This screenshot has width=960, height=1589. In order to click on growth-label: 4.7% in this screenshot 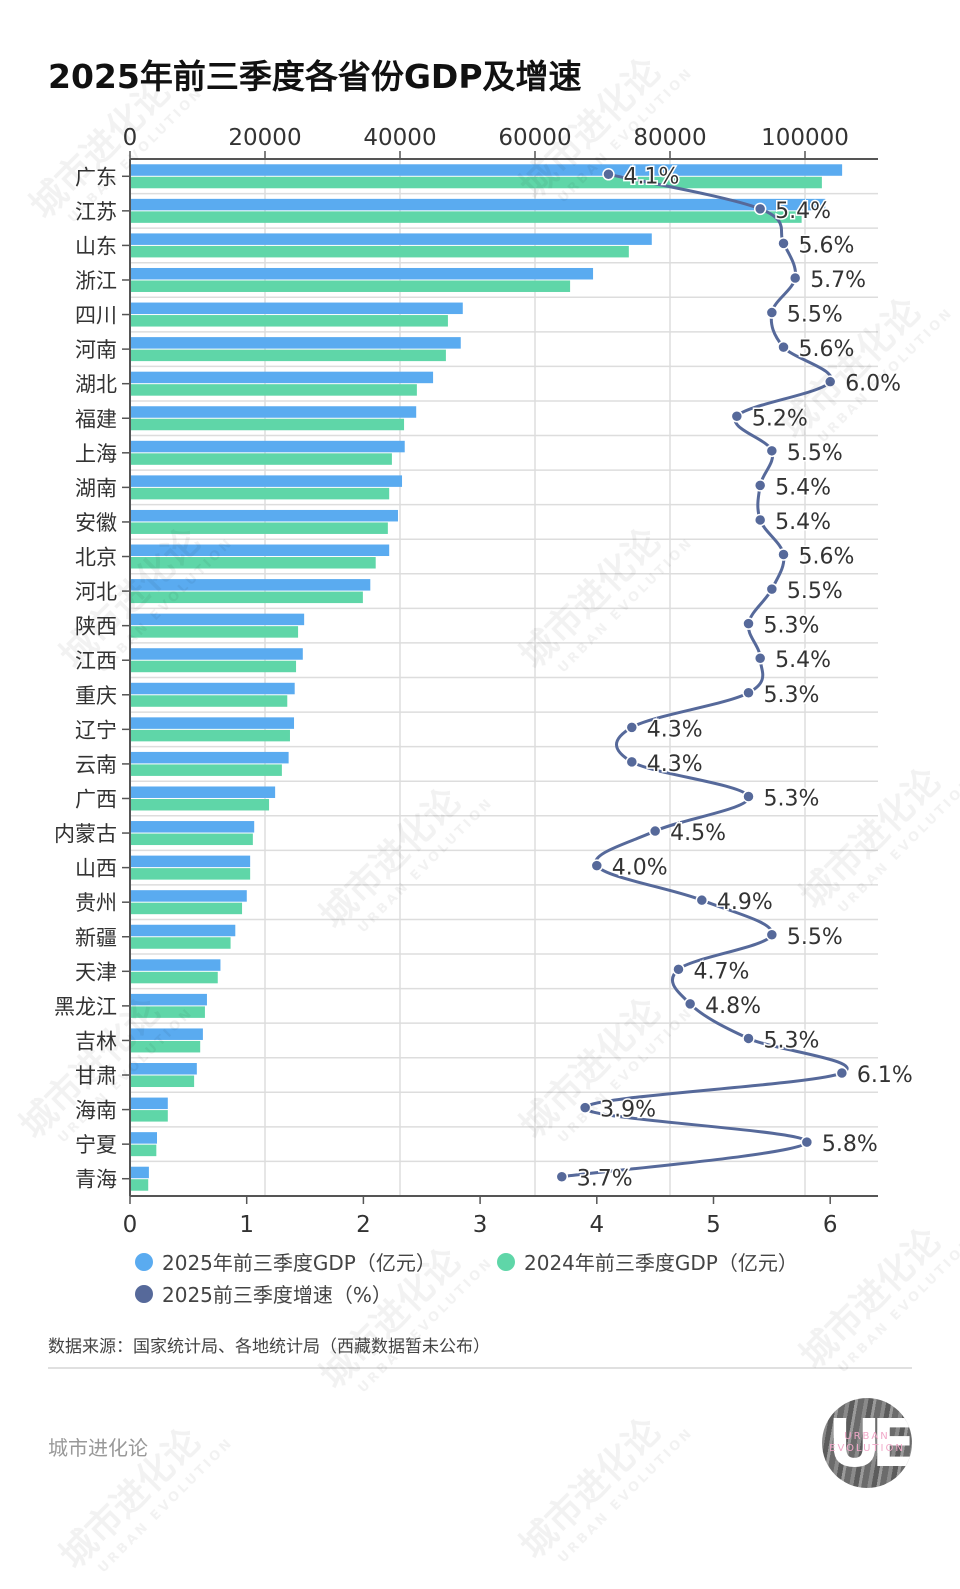, I will do `click(721, 971)`.